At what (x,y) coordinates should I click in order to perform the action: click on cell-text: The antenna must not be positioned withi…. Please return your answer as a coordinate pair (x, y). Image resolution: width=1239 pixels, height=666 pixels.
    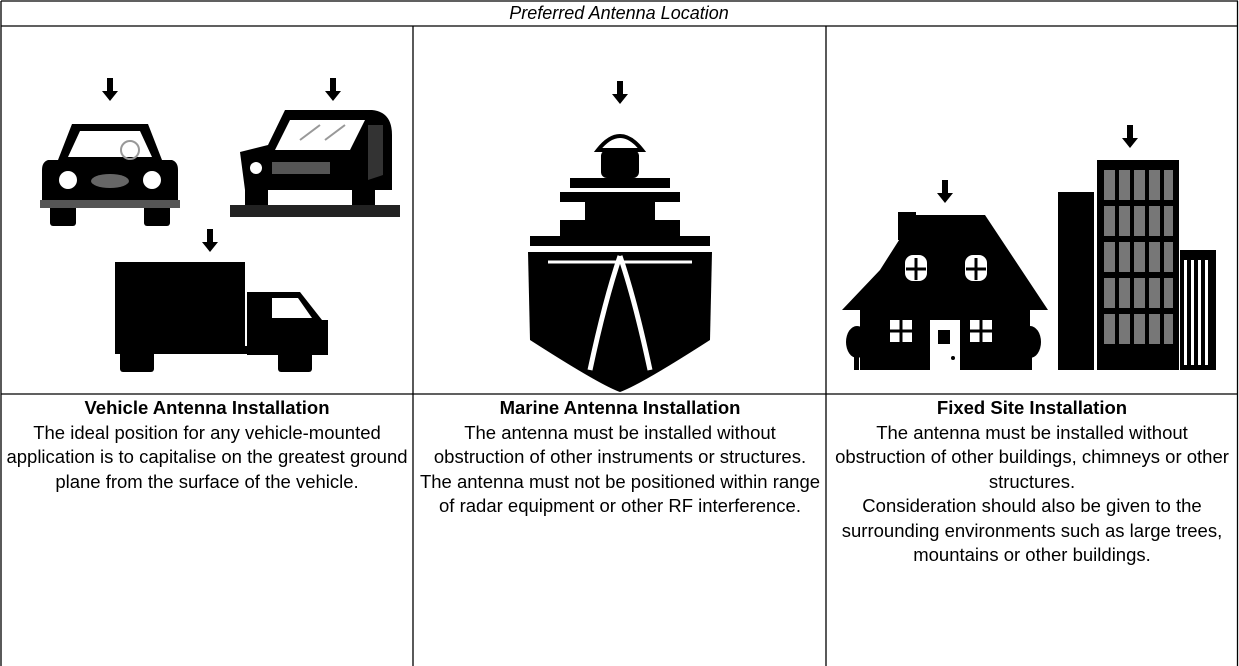
    Looking at the image, I should click on (620, 493).